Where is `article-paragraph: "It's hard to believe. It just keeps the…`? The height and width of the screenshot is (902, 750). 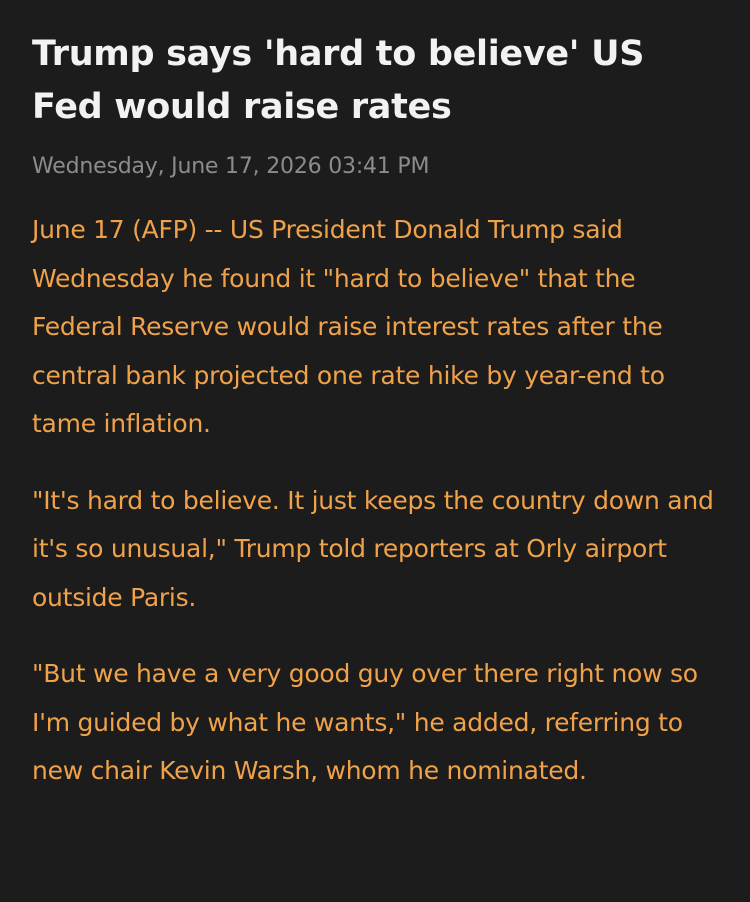 article-paragraph: "It's hard to believe. It just keeps the… is located at coordinates (373, 548).